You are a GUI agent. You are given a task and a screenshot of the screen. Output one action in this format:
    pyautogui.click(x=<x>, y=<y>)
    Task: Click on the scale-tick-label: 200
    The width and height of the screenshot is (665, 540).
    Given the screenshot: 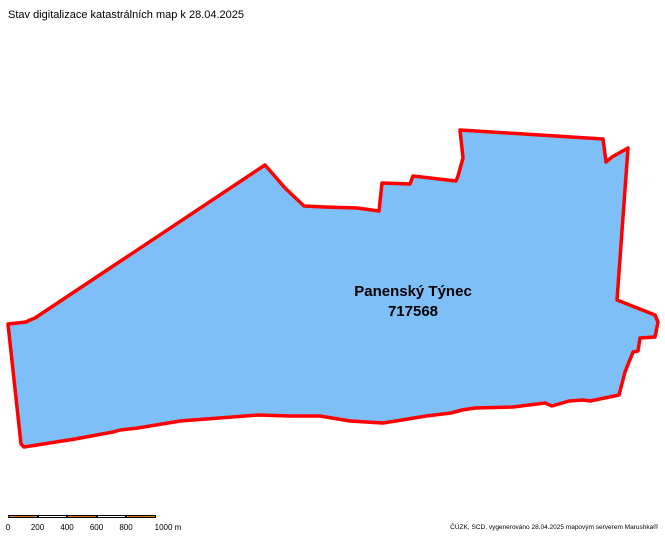 What is the action you would take?
    pyautogui.click(x=37, y=527)
    